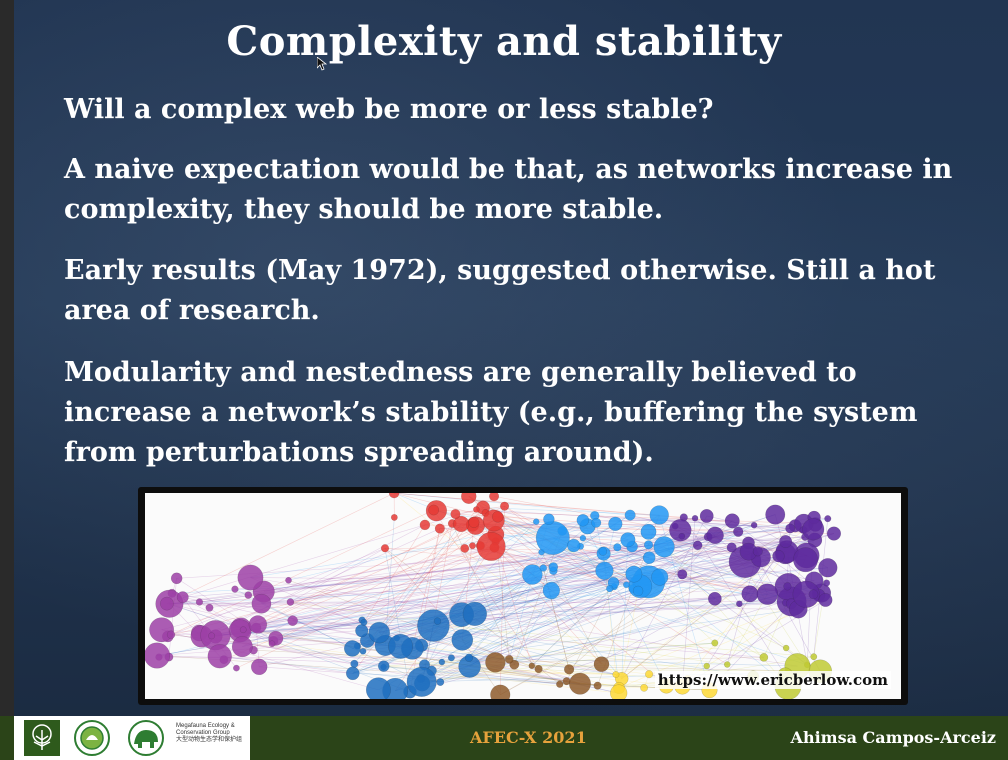 The image size is (1008, 760). What do you see at coordinates (322, 64) in the screenshot?
I see `mouse-cursor-icon` at bounding box center [322, 64].